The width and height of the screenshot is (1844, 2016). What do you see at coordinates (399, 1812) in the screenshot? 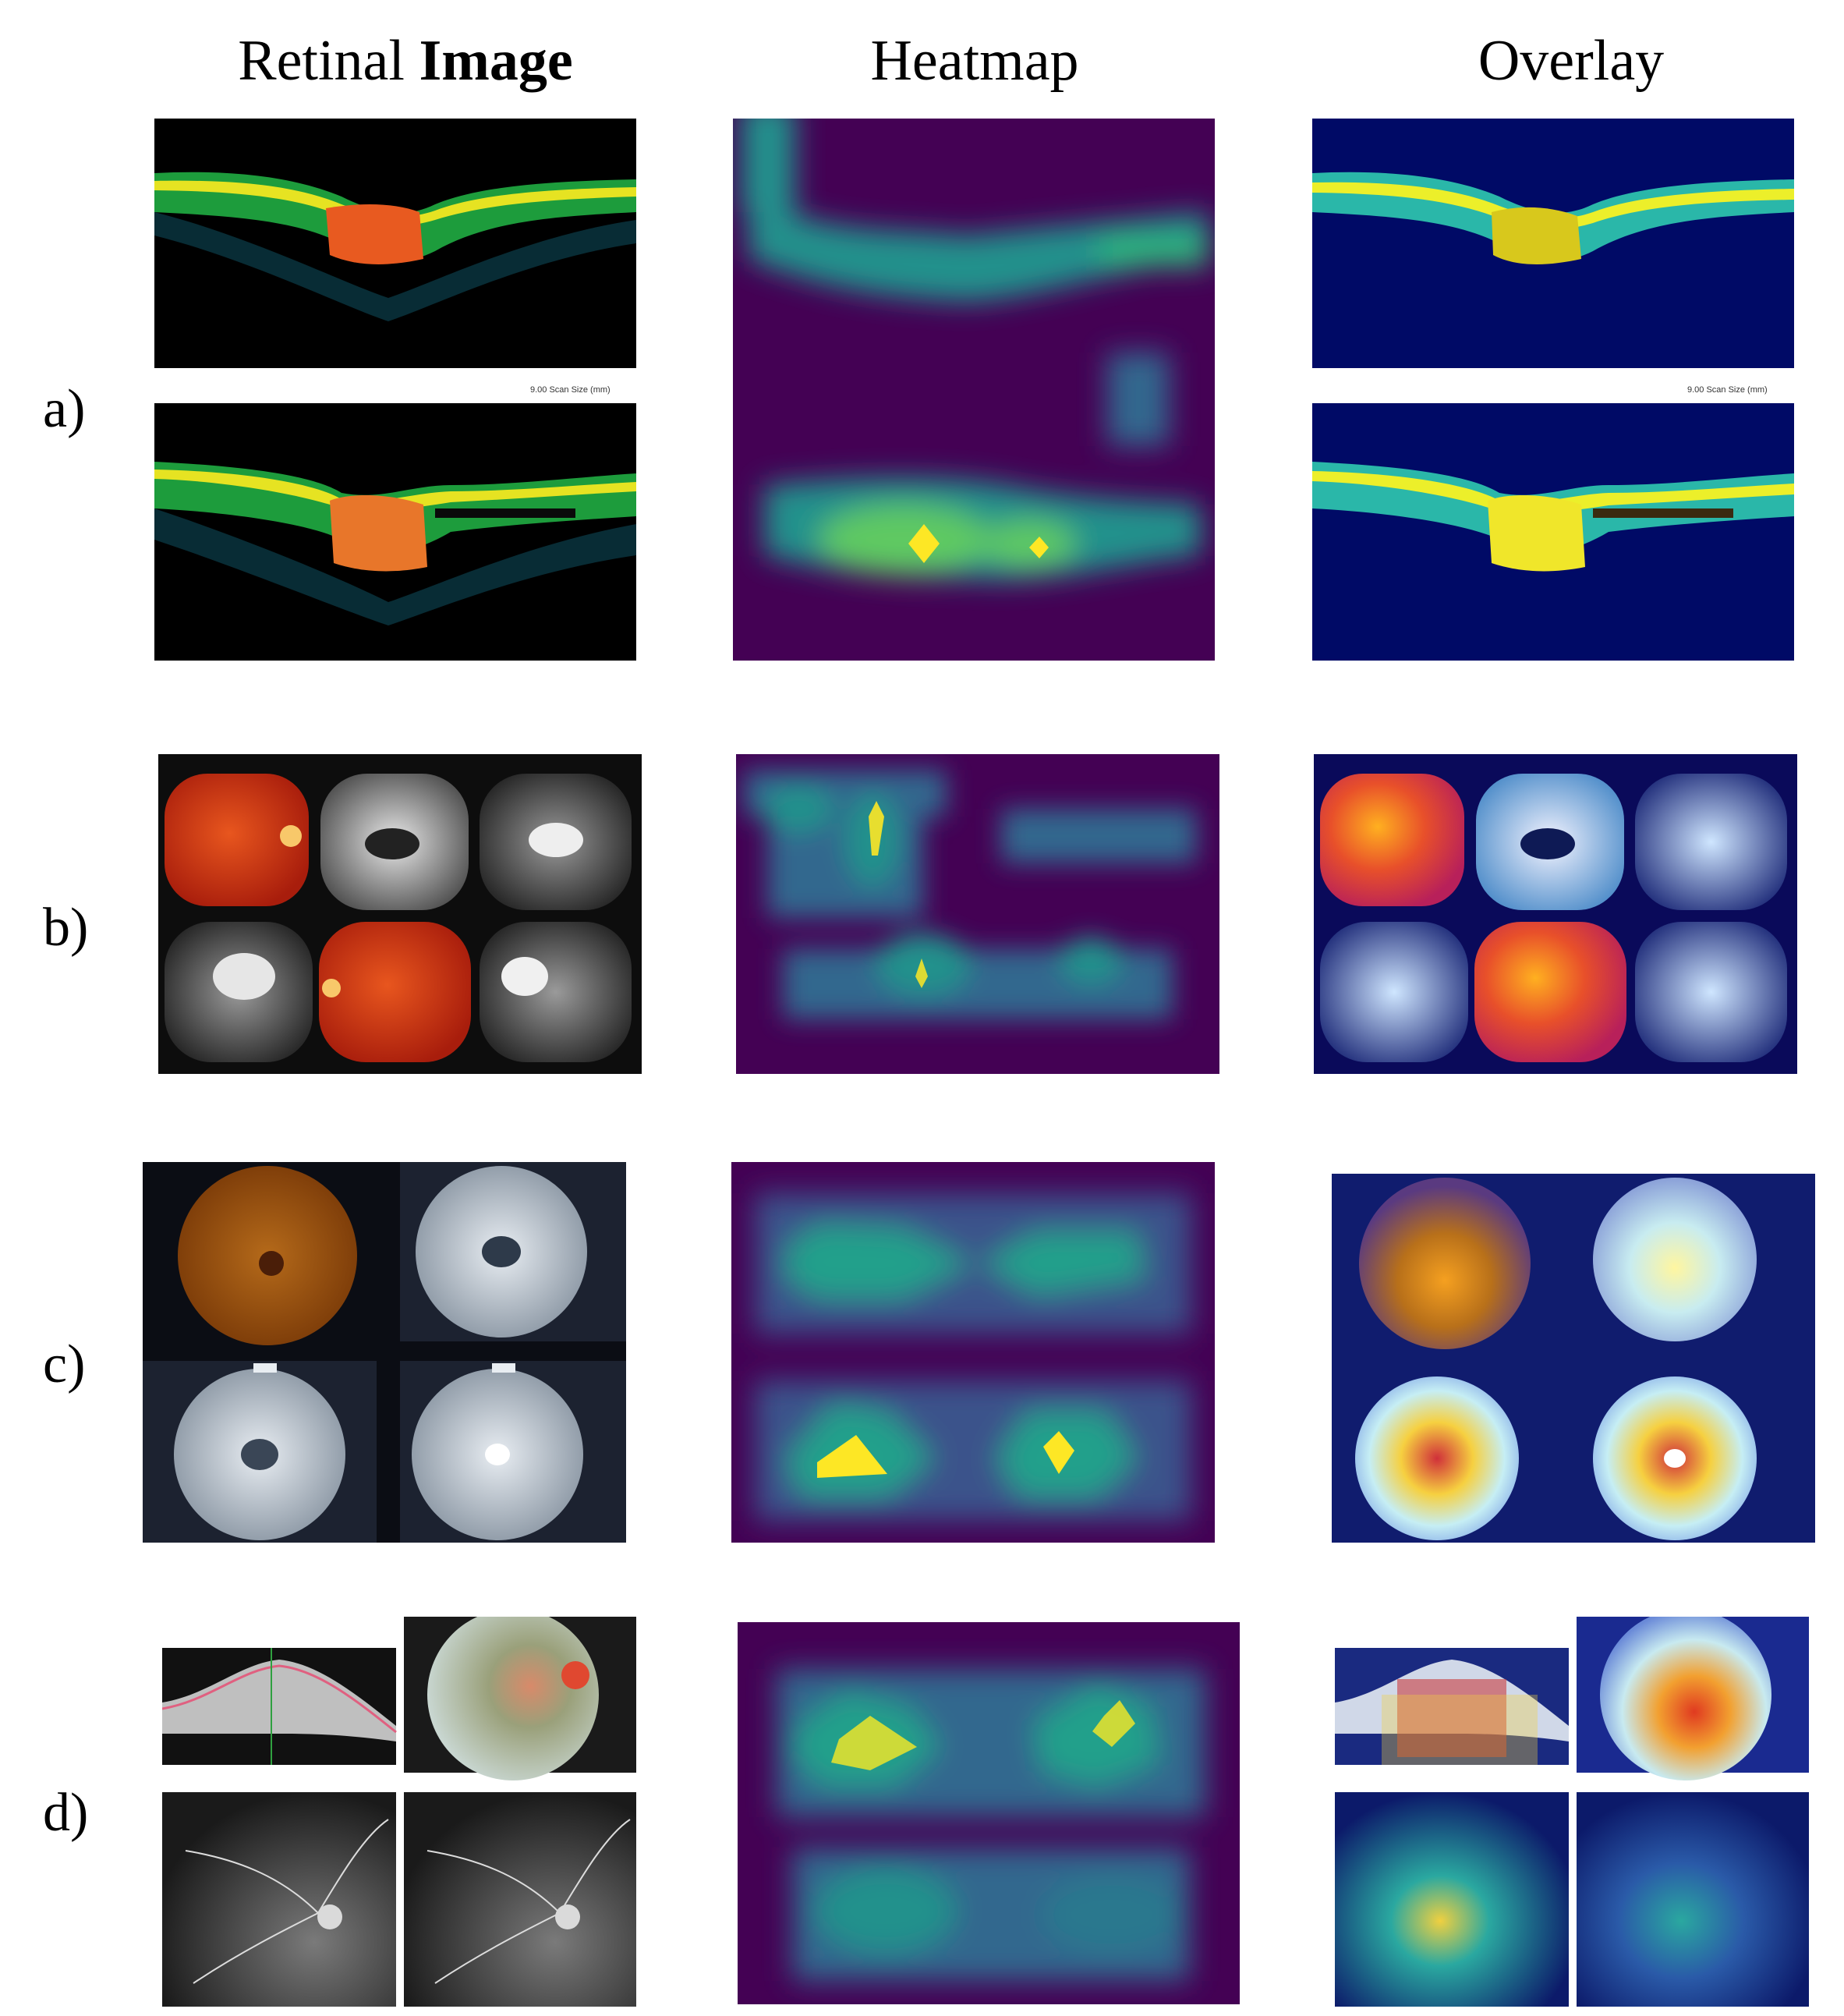
I see `row-d-retinal-image` at bounding box center [399, 1812].